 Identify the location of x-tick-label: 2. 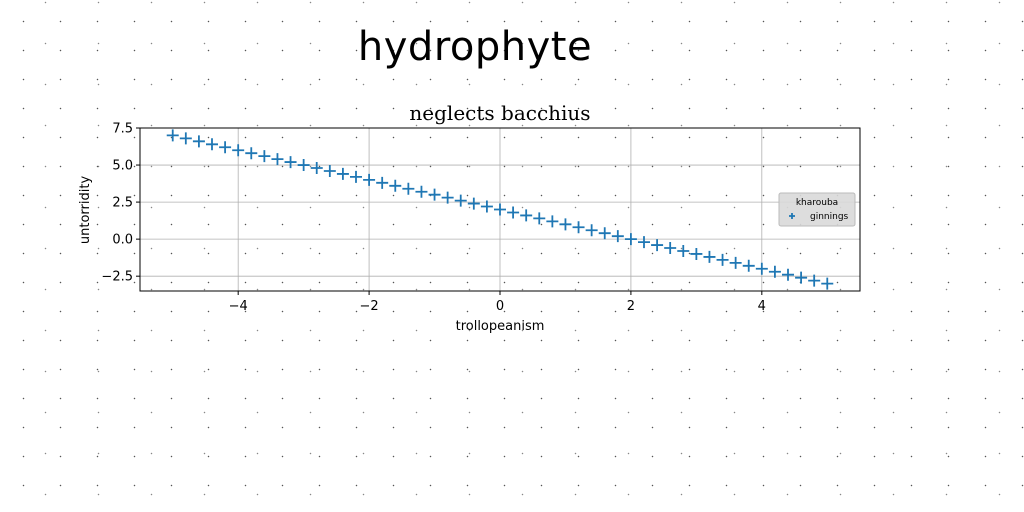
(631, 306).